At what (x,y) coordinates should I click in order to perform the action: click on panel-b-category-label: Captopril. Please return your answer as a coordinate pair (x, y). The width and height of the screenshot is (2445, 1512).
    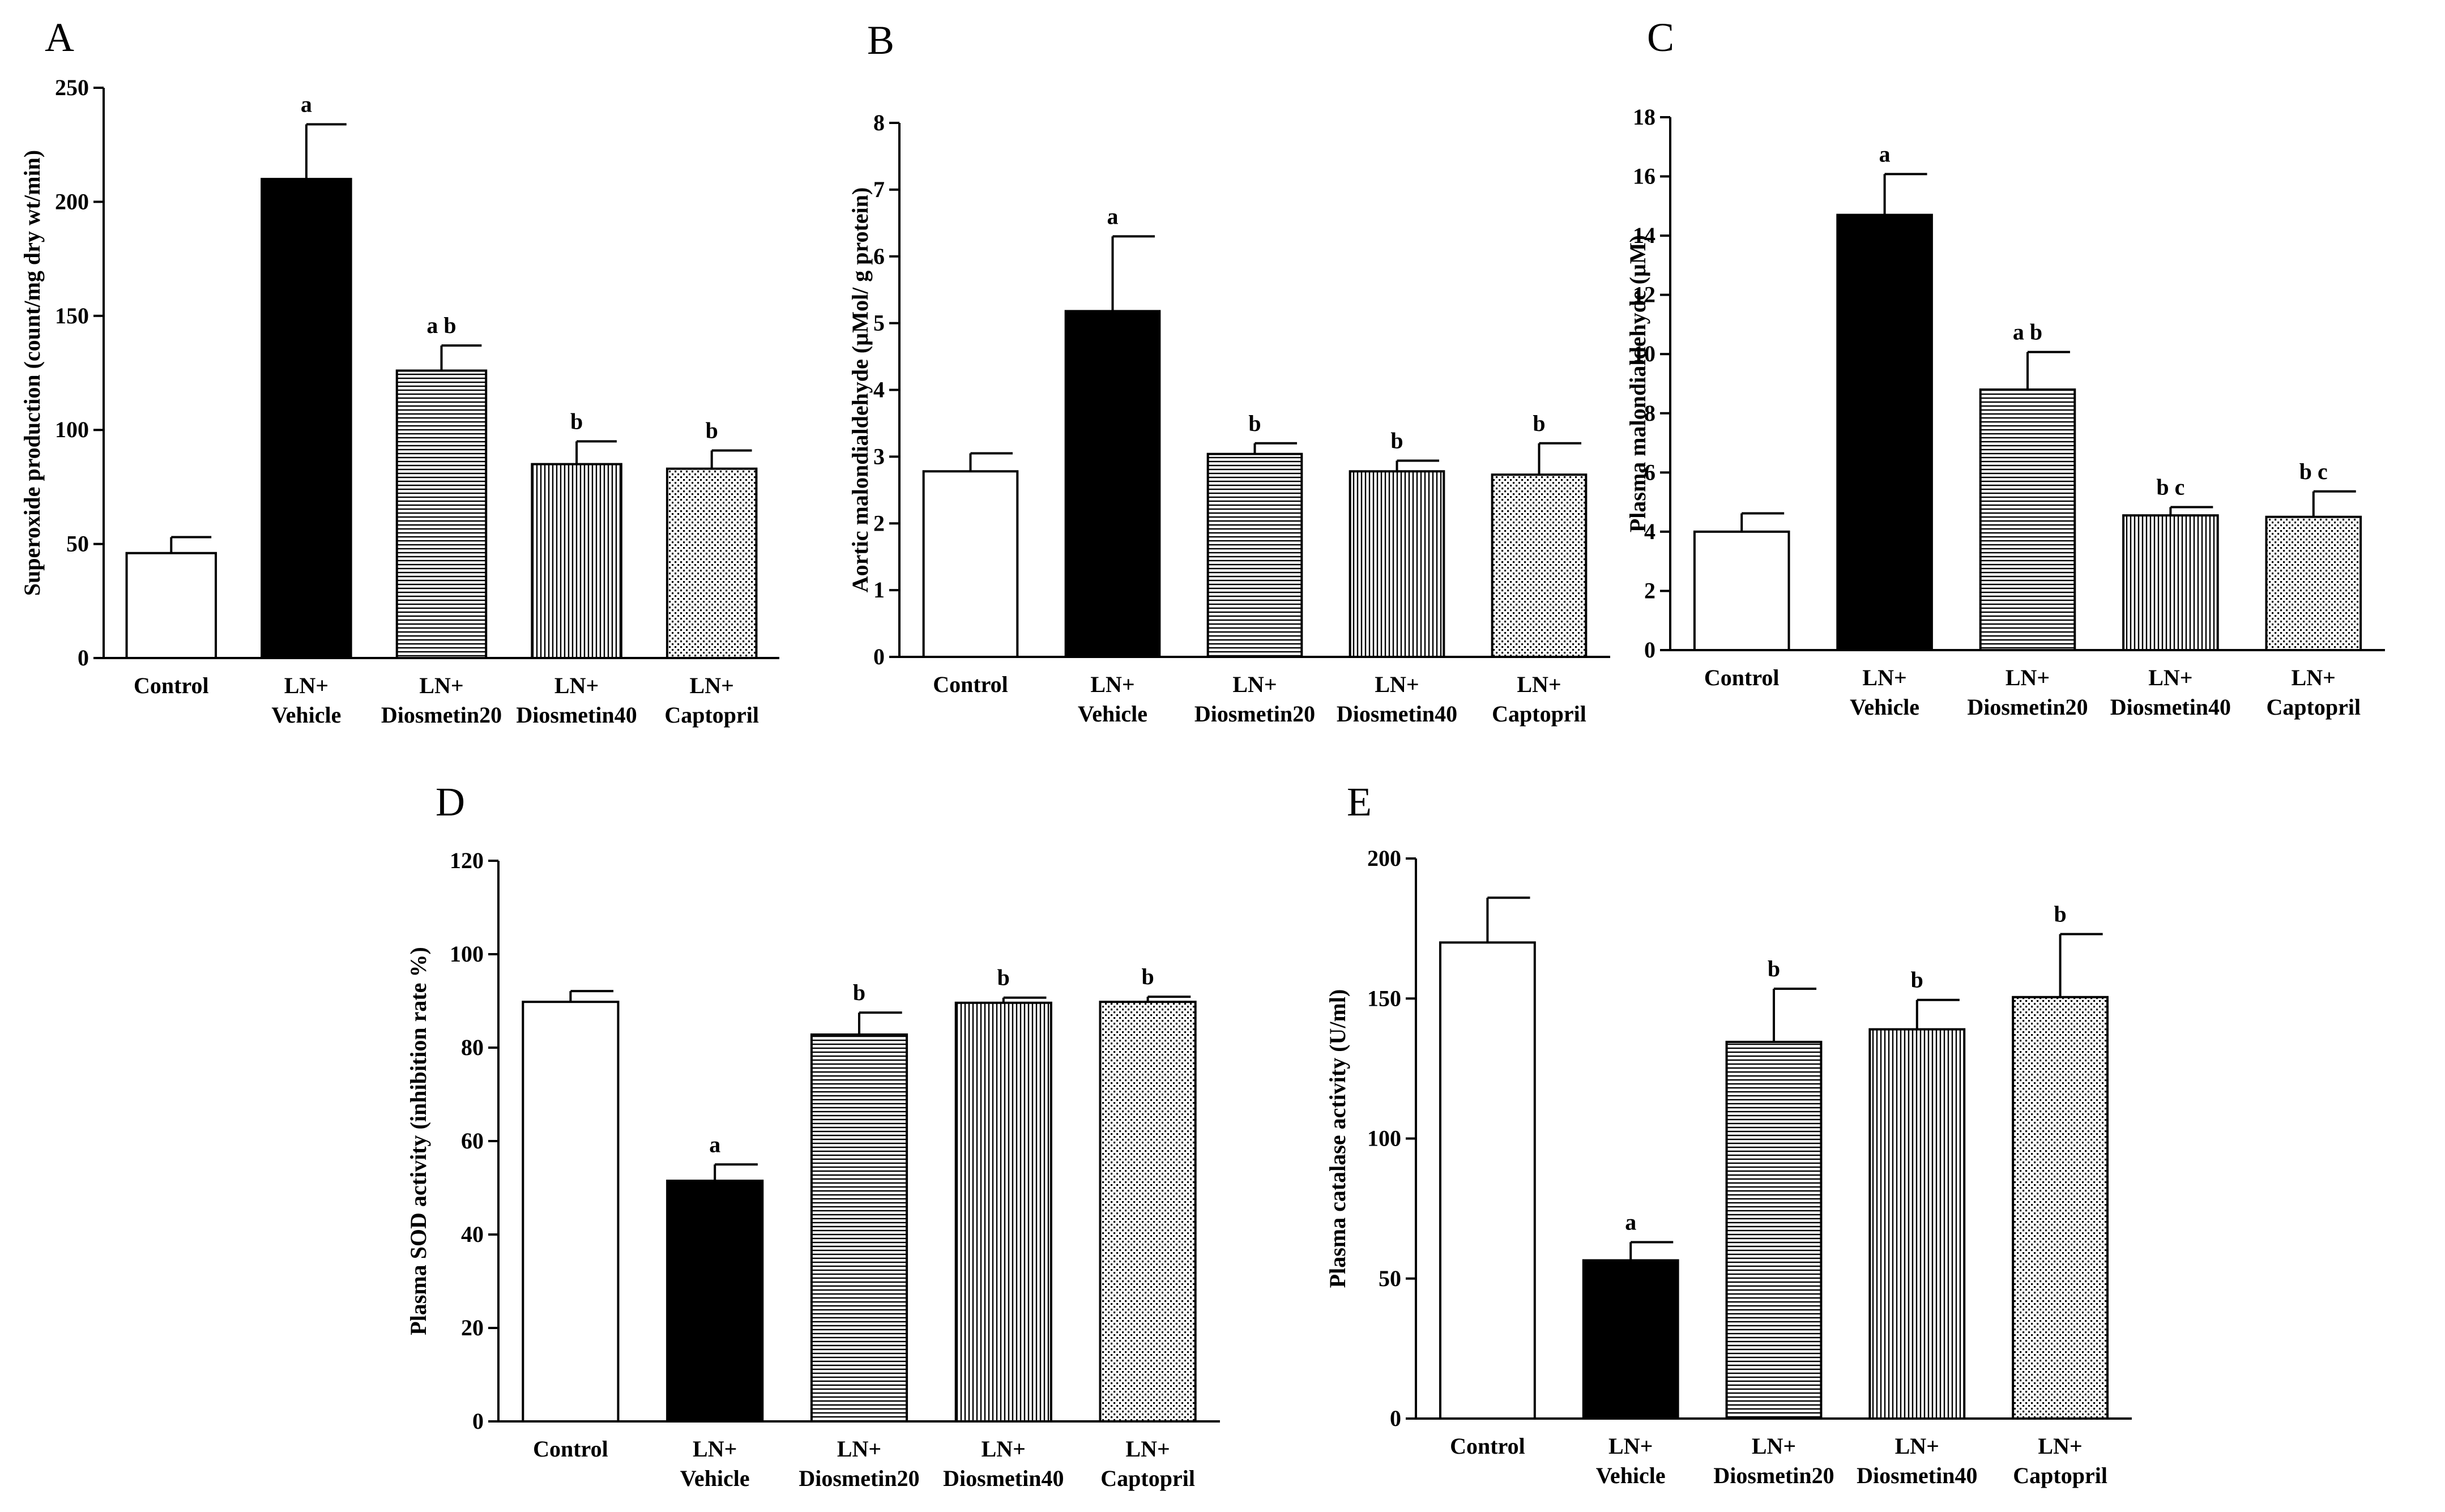
    Looking at the image, I should click on (1539, 714).